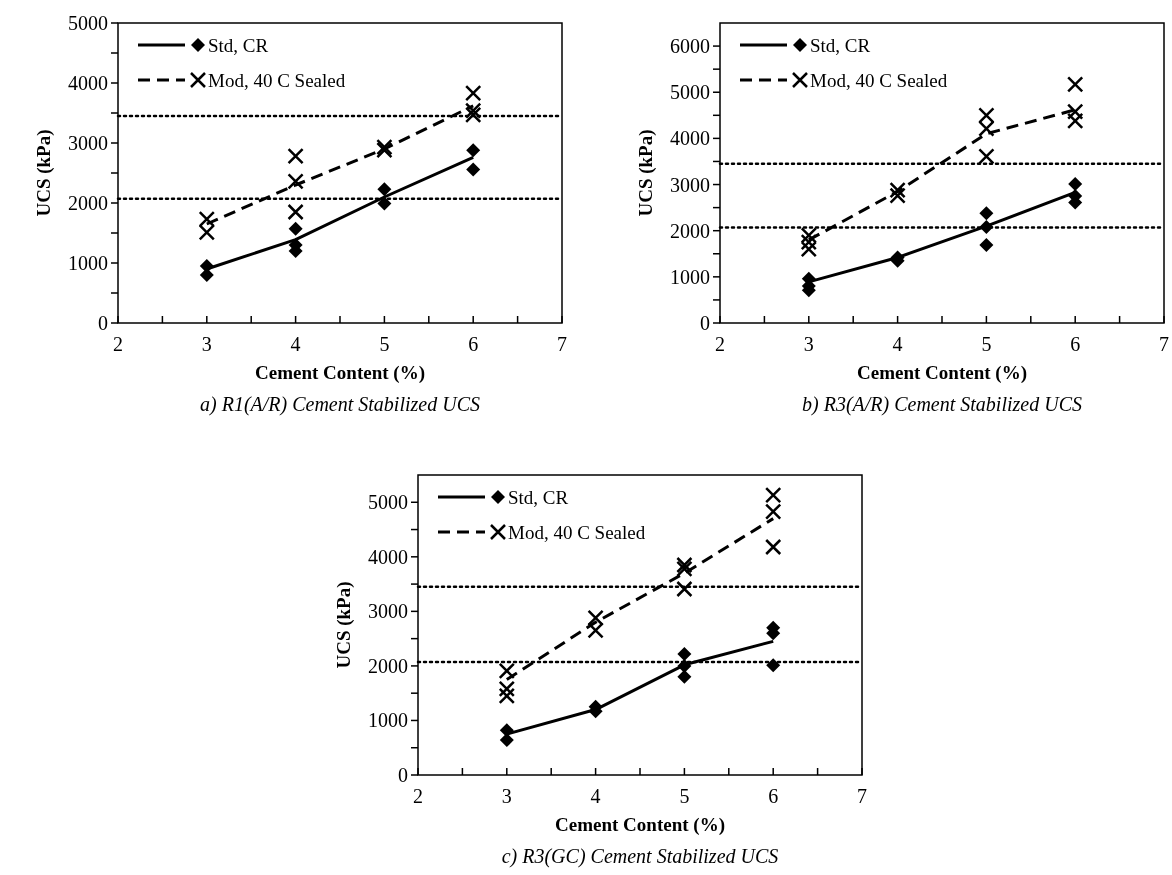 This screenshot has width=1172, height=875. What do you see at coordinates (640, 856) in the screenshot?
I see `text: c) R3(GC) Cement Stabilized UCS` at bounding box center [640, 856].